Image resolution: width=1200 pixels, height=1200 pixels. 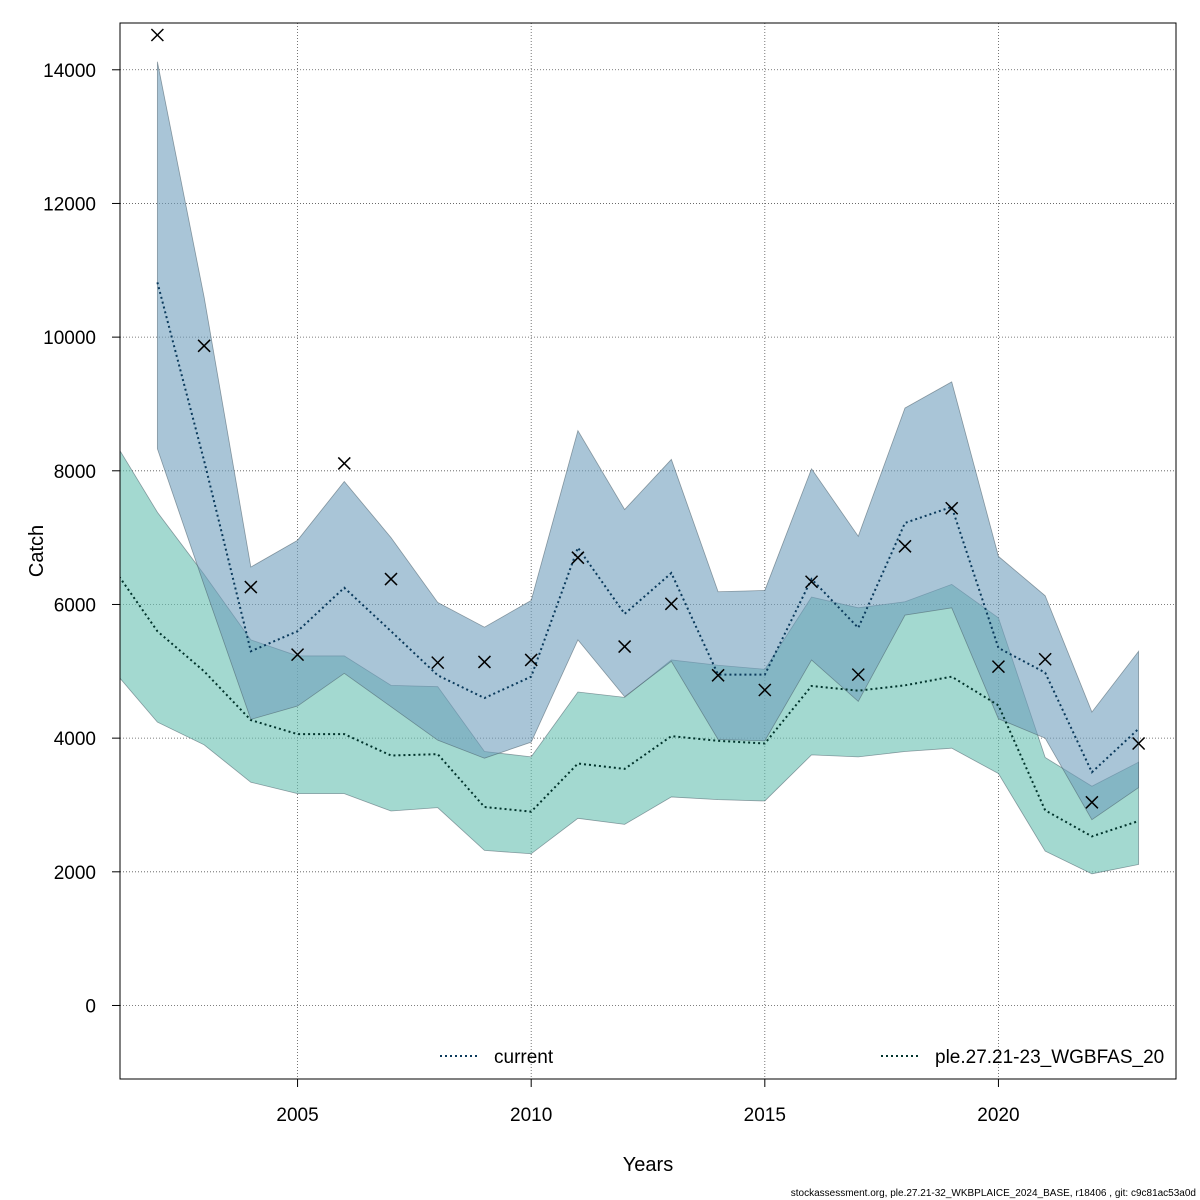 What do you see at coordinates (75, 472) in the screenshot?
I see `y-tick-label: 8000` at bounding box center [75, 472].